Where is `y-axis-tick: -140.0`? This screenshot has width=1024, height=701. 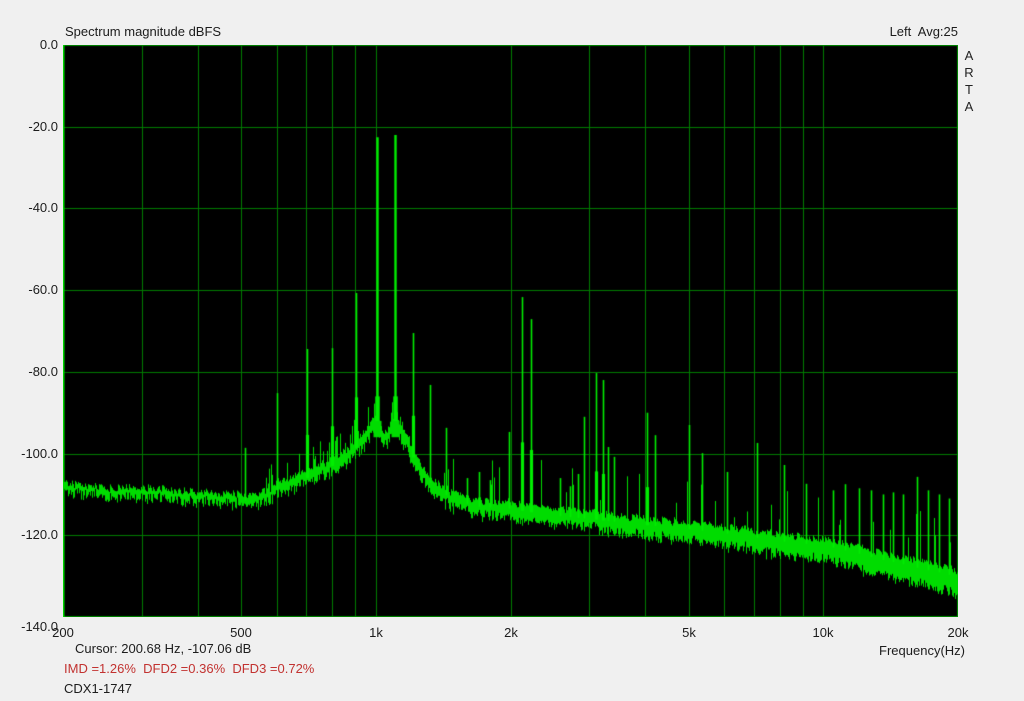
y-axis-tick: -140.0 is located at coordinates (39, 626).